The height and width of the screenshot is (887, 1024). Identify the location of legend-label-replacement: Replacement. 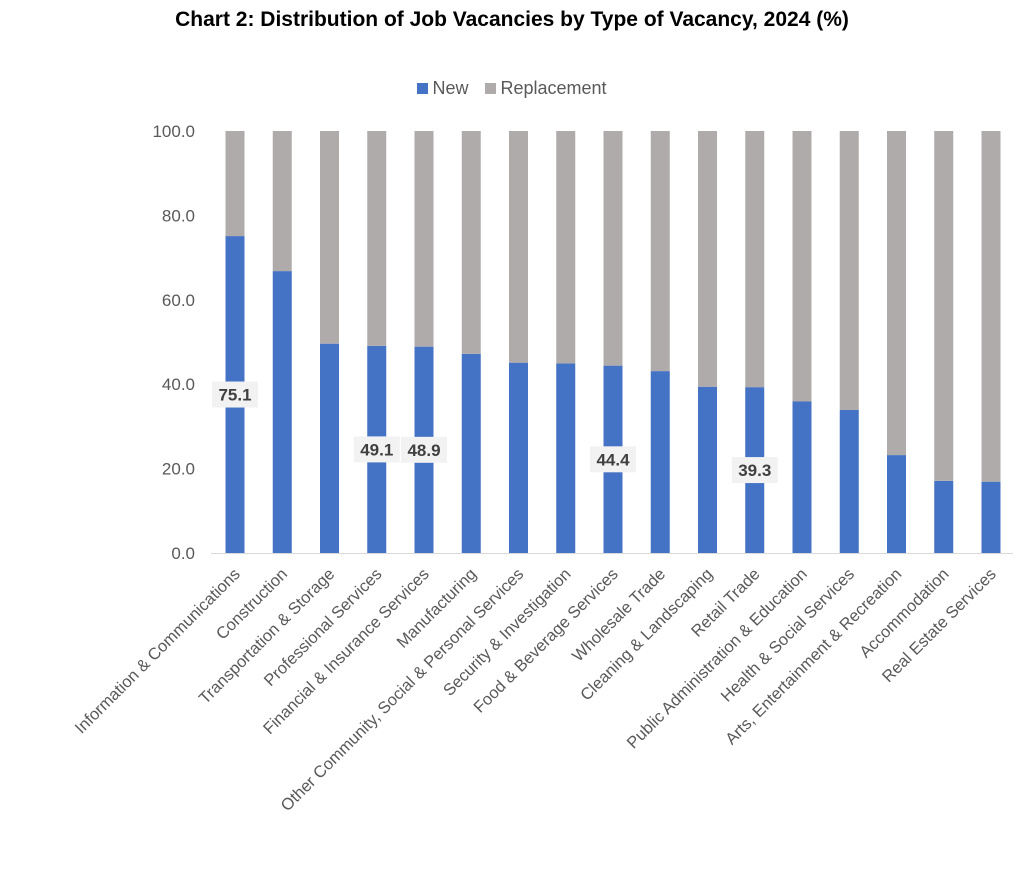
(553, 88).